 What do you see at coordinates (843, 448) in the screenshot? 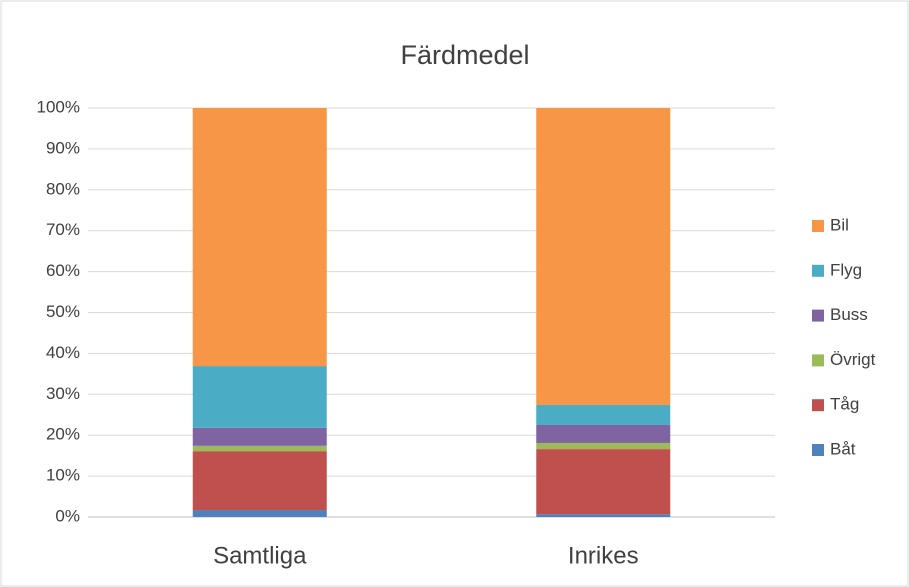
I see `legend-label: Båt` at bounding box center [843, 448].